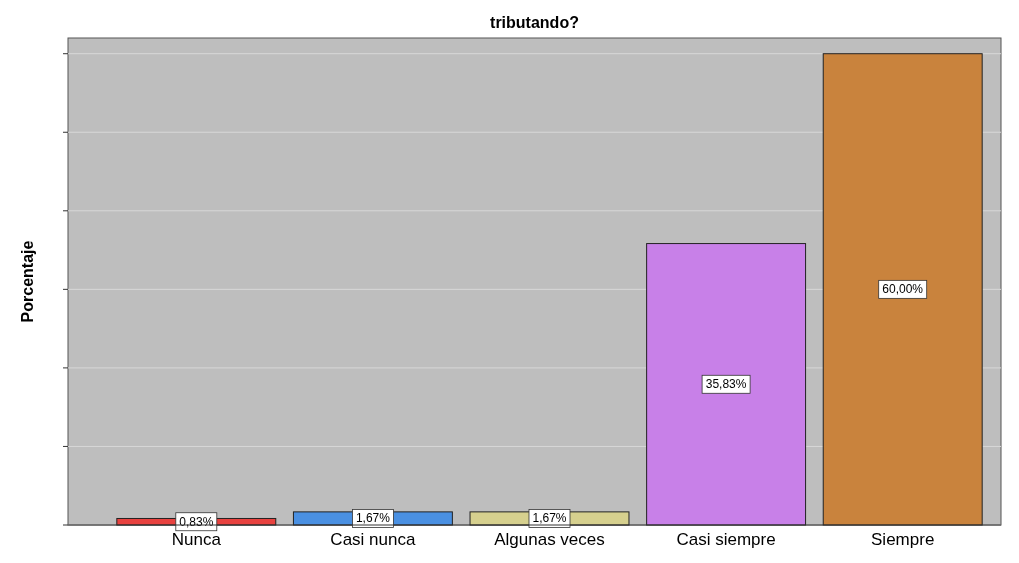 Image resolution: width=1019 pixels, height=563 pixels. I want to click on y-axis-title: Porcentaje, so click(27, 281).